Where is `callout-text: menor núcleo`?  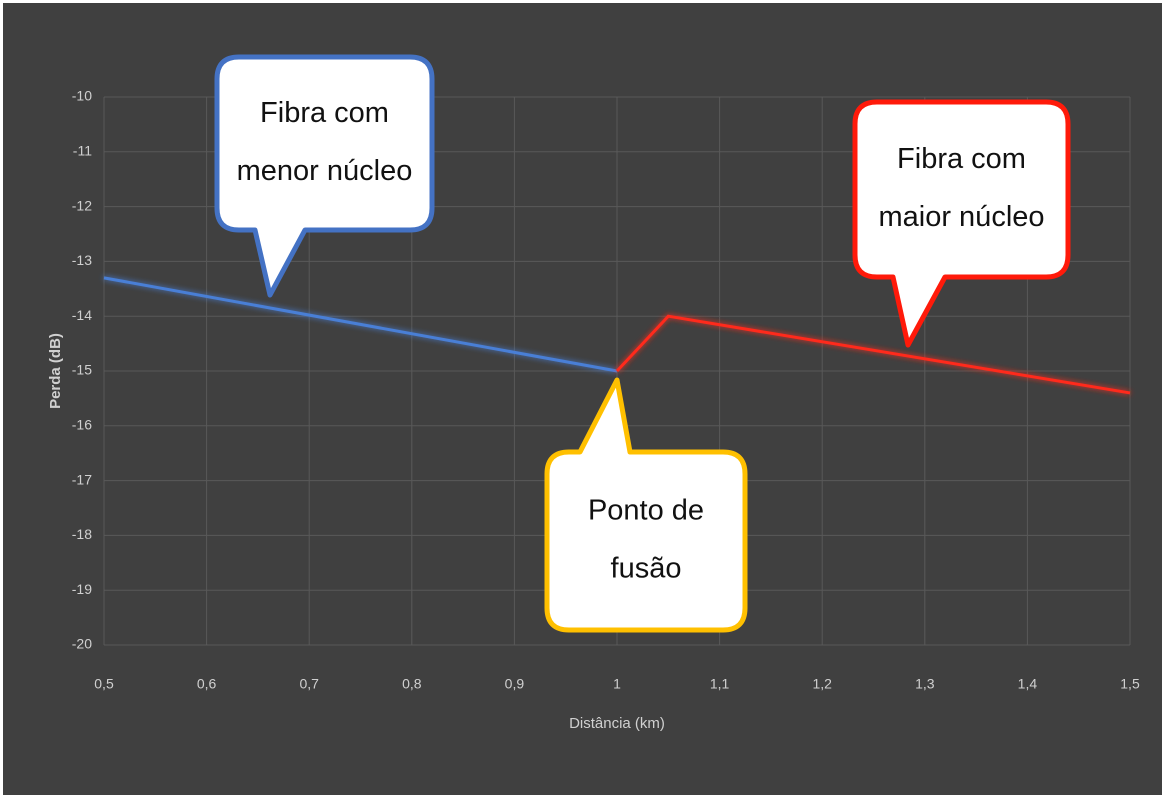
callout-text: menor núcleo is located at coordinates (325, 171).